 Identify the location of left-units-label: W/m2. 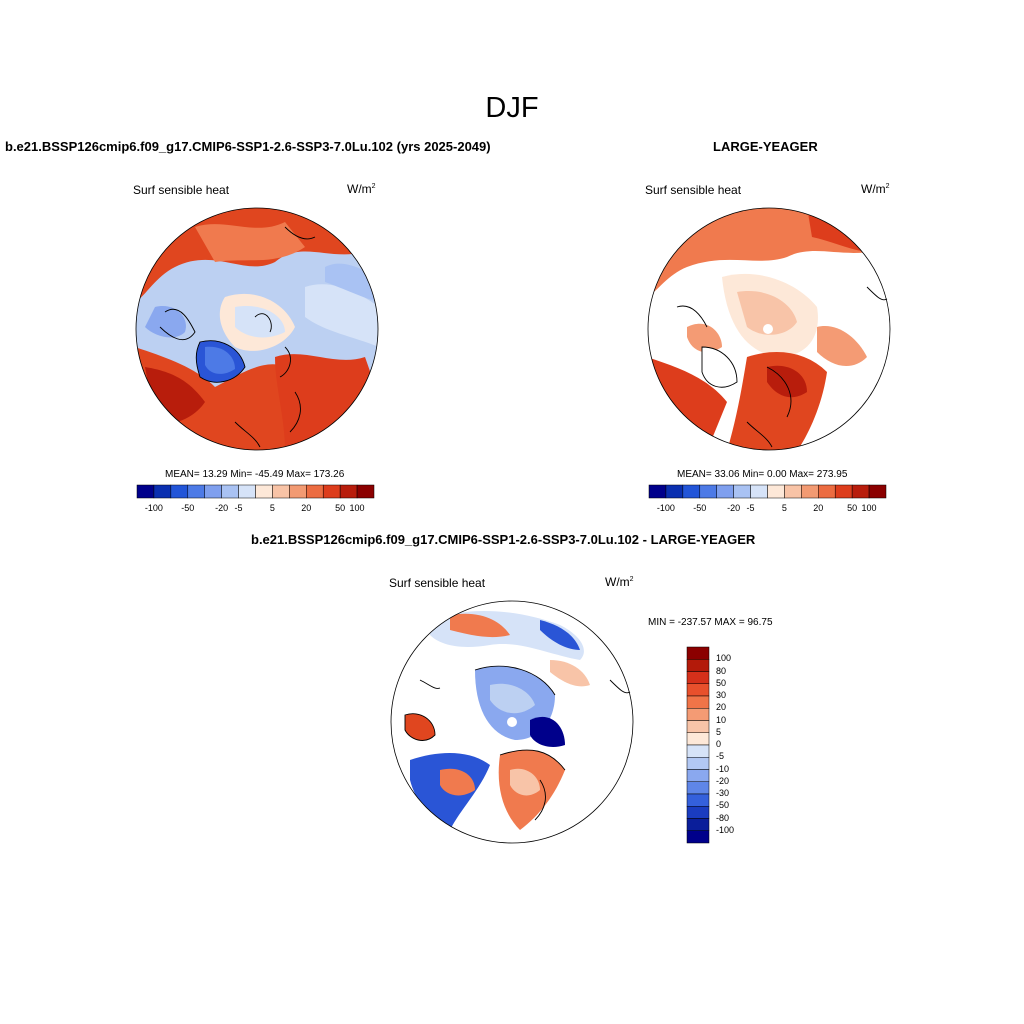
(361, 189).